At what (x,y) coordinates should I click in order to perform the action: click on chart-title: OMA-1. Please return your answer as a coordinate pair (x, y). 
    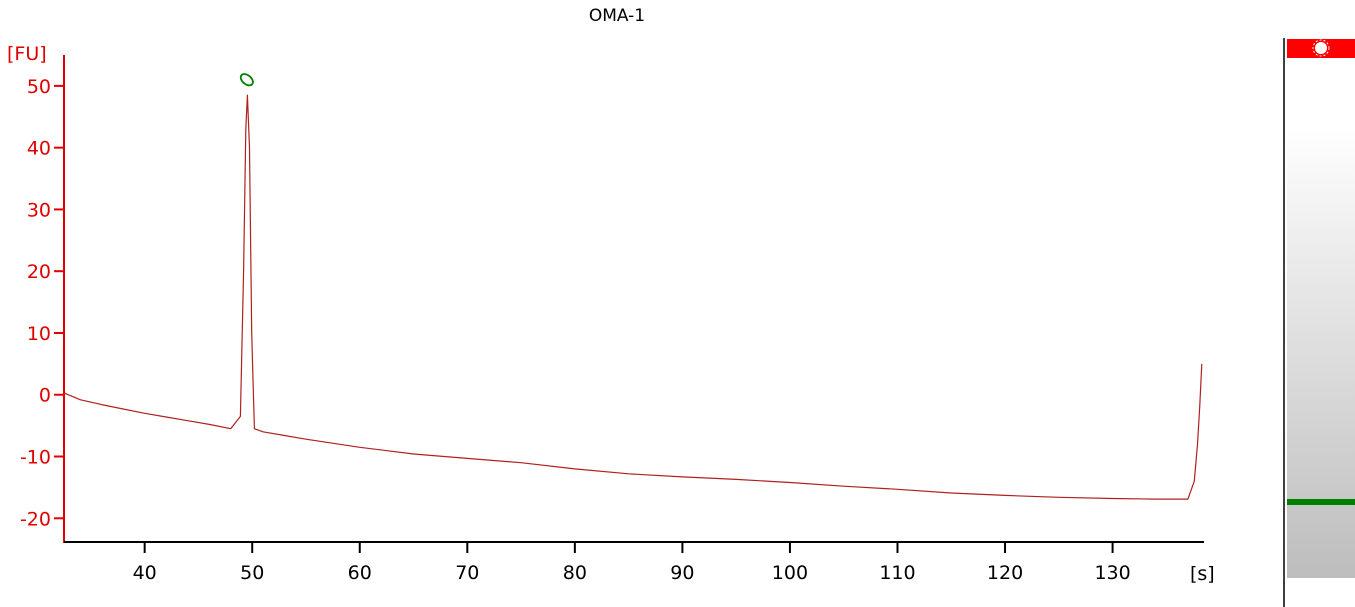
    Looking at the image, I should click on (617, 16).